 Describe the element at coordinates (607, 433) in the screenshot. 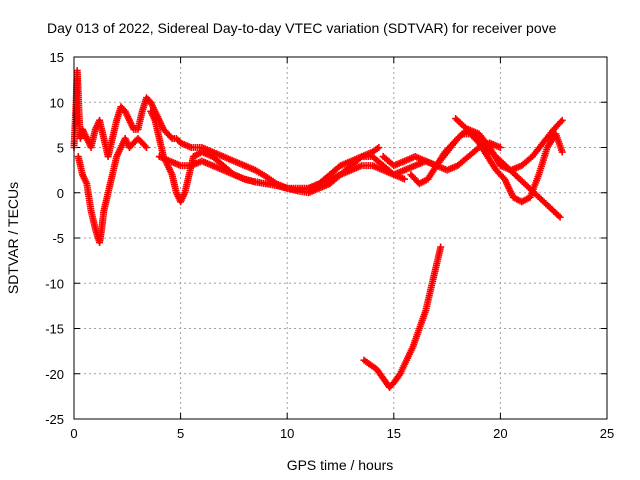

I see `x-tick-label: 25` at that location.